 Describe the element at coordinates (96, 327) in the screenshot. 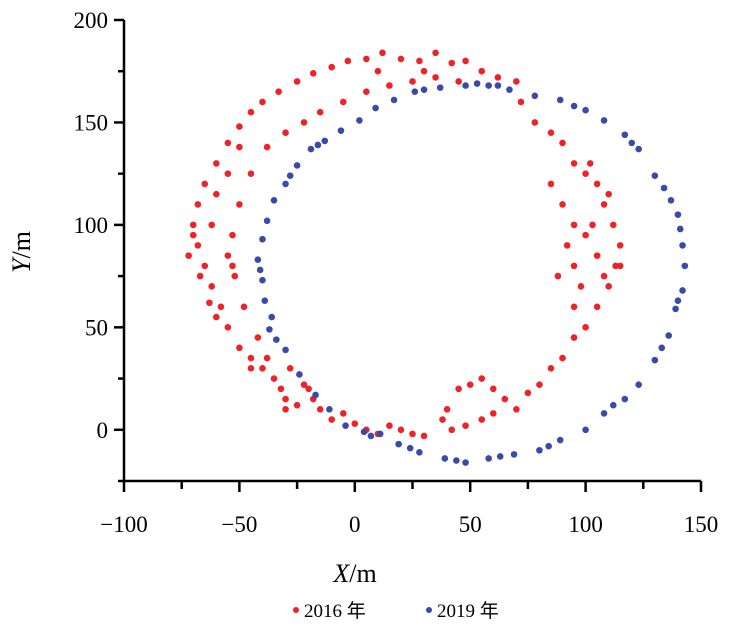

I see `y-tick-label: 50` at that location.